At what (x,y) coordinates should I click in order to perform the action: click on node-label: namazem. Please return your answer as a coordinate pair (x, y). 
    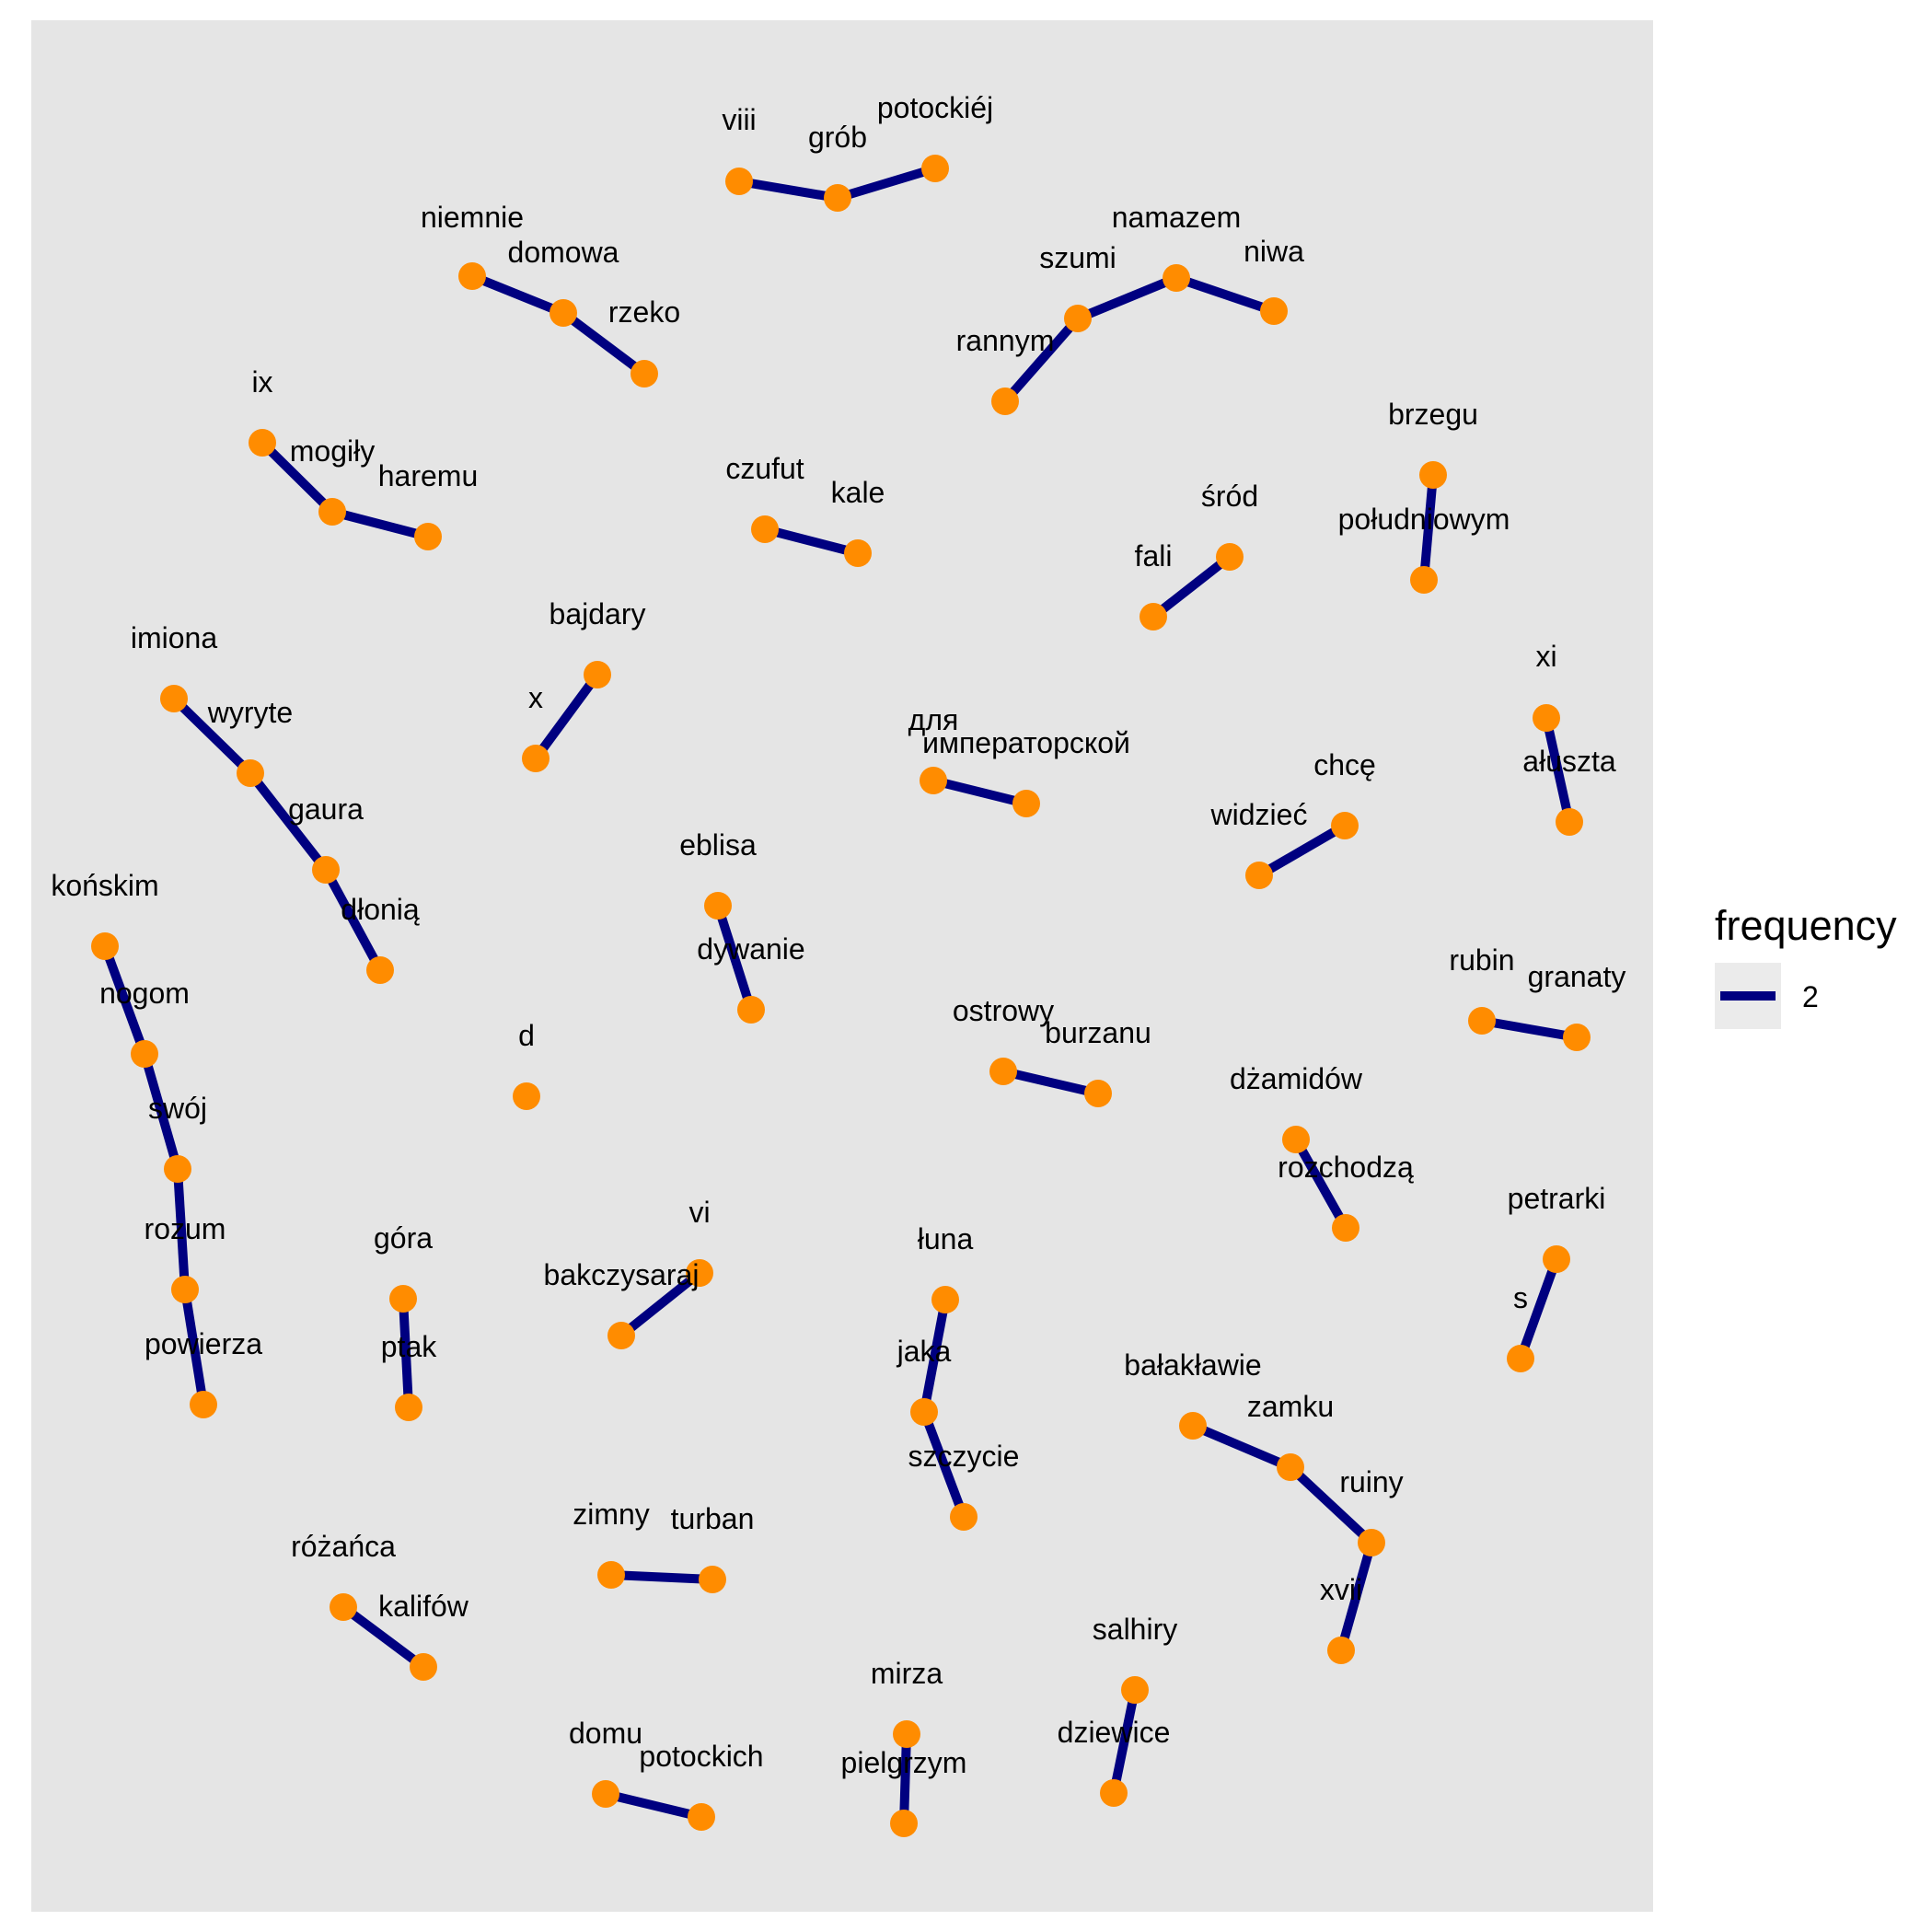
    Looking at the image, I should click on (1177, 217).